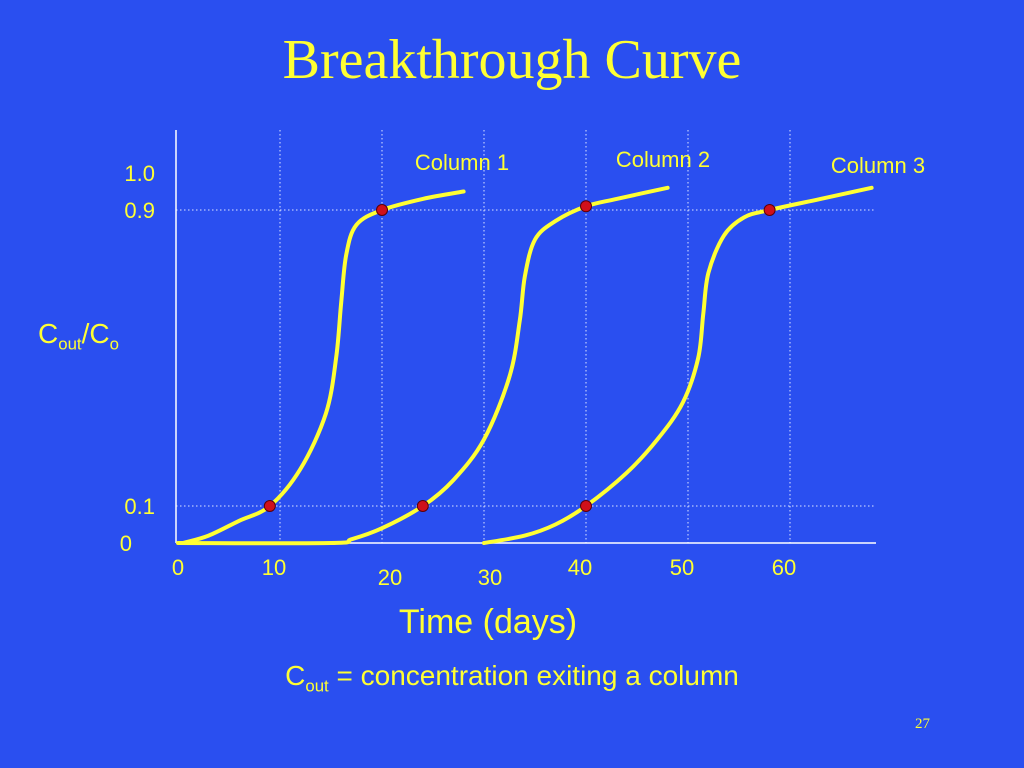  Describe the element at coordinates (274, 567) in the screenshot. I see `x-tick-label: 10` at that location.